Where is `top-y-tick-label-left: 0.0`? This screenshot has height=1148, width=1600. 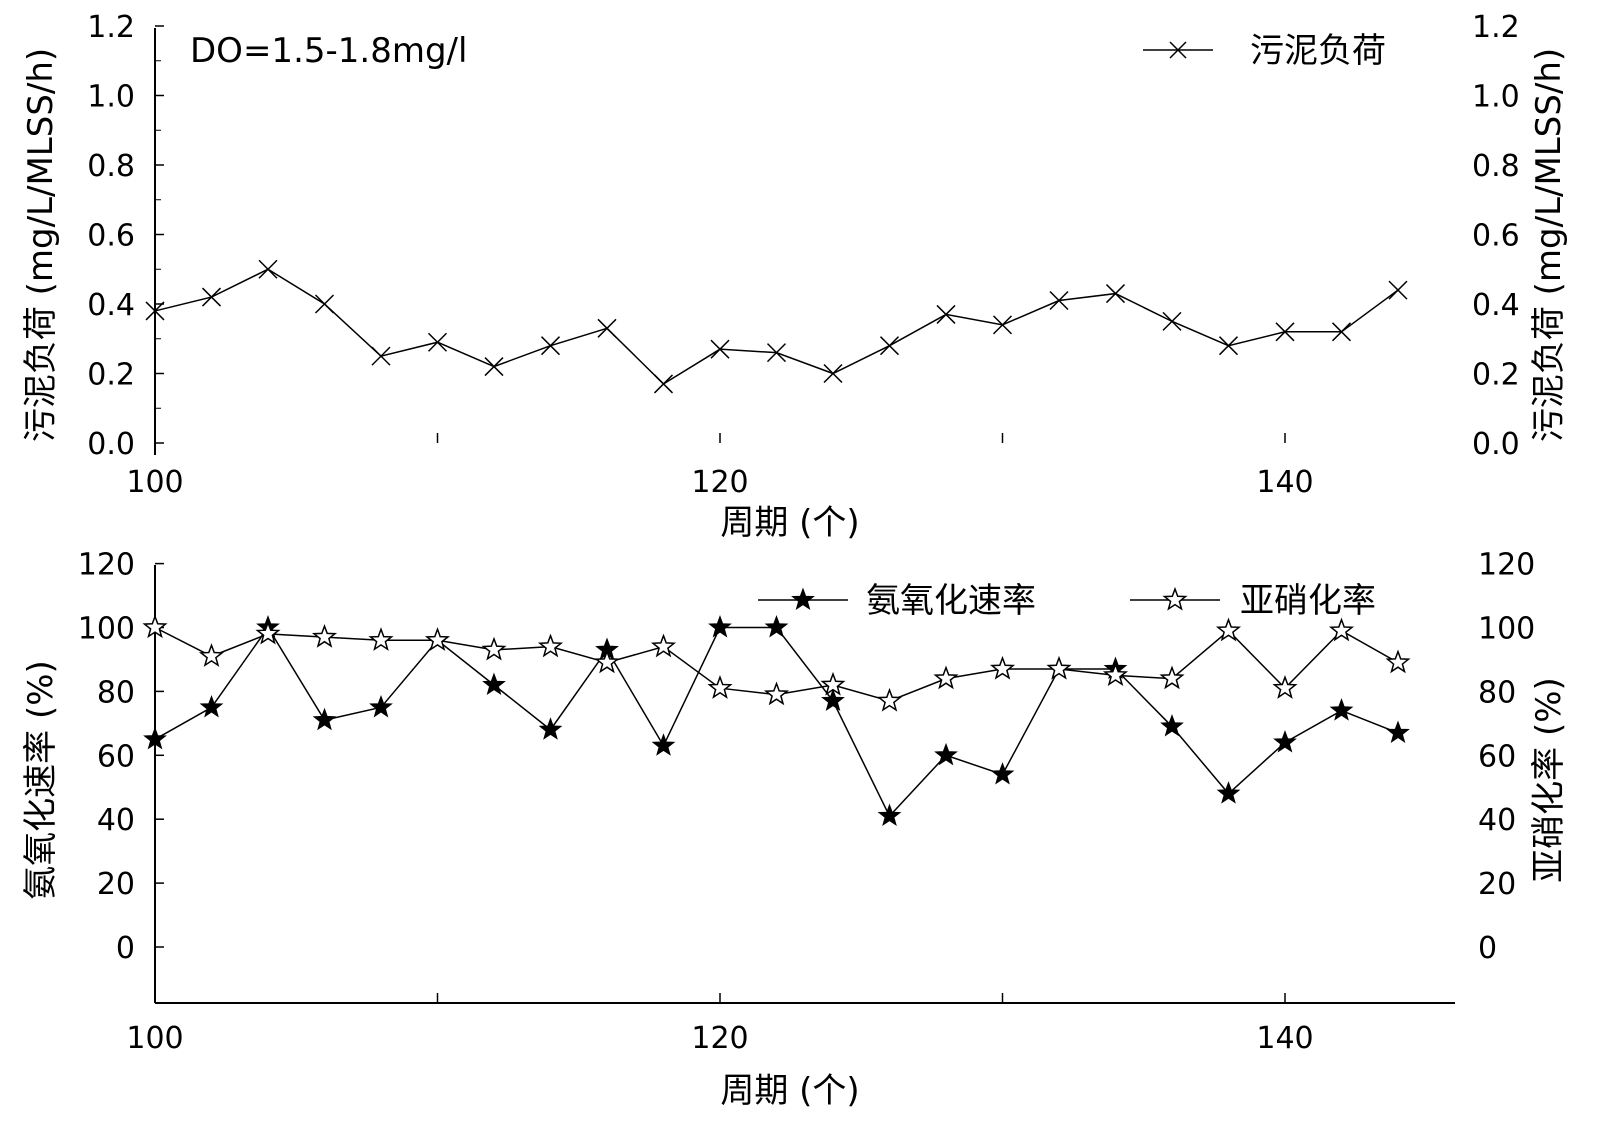 top-y-tick-label-left: 0.0 is located at coordinates (111, 444).